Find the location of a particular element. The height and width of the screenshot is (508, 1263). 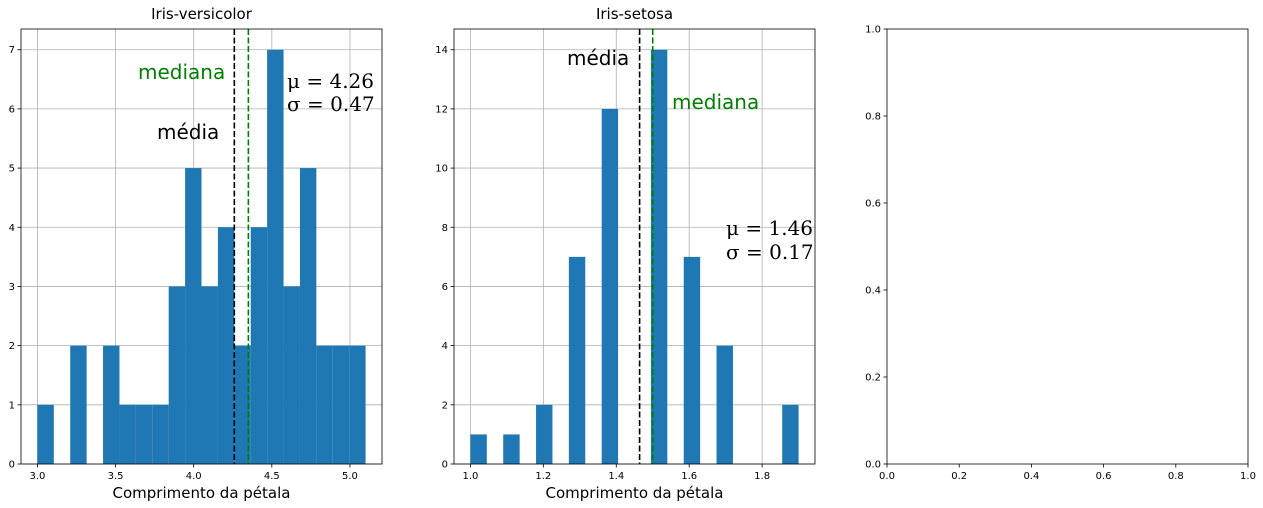

y-tick-label: 0.6 is located at coordinates (873, 204).